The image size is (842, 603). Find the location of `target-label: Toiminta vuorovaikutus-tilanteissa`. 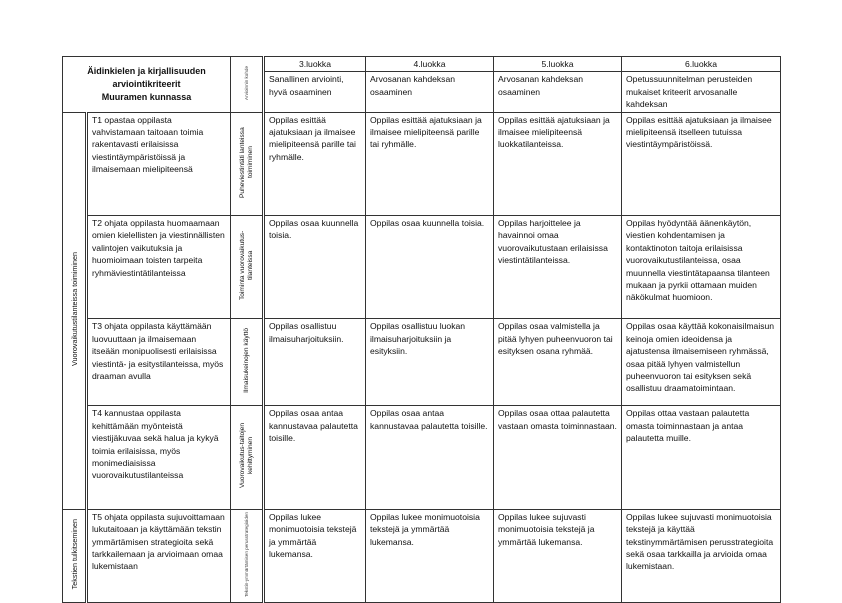

target-label: Toiminta vuorovaikutus-tilanteissa is located at coordinates (246, 265).